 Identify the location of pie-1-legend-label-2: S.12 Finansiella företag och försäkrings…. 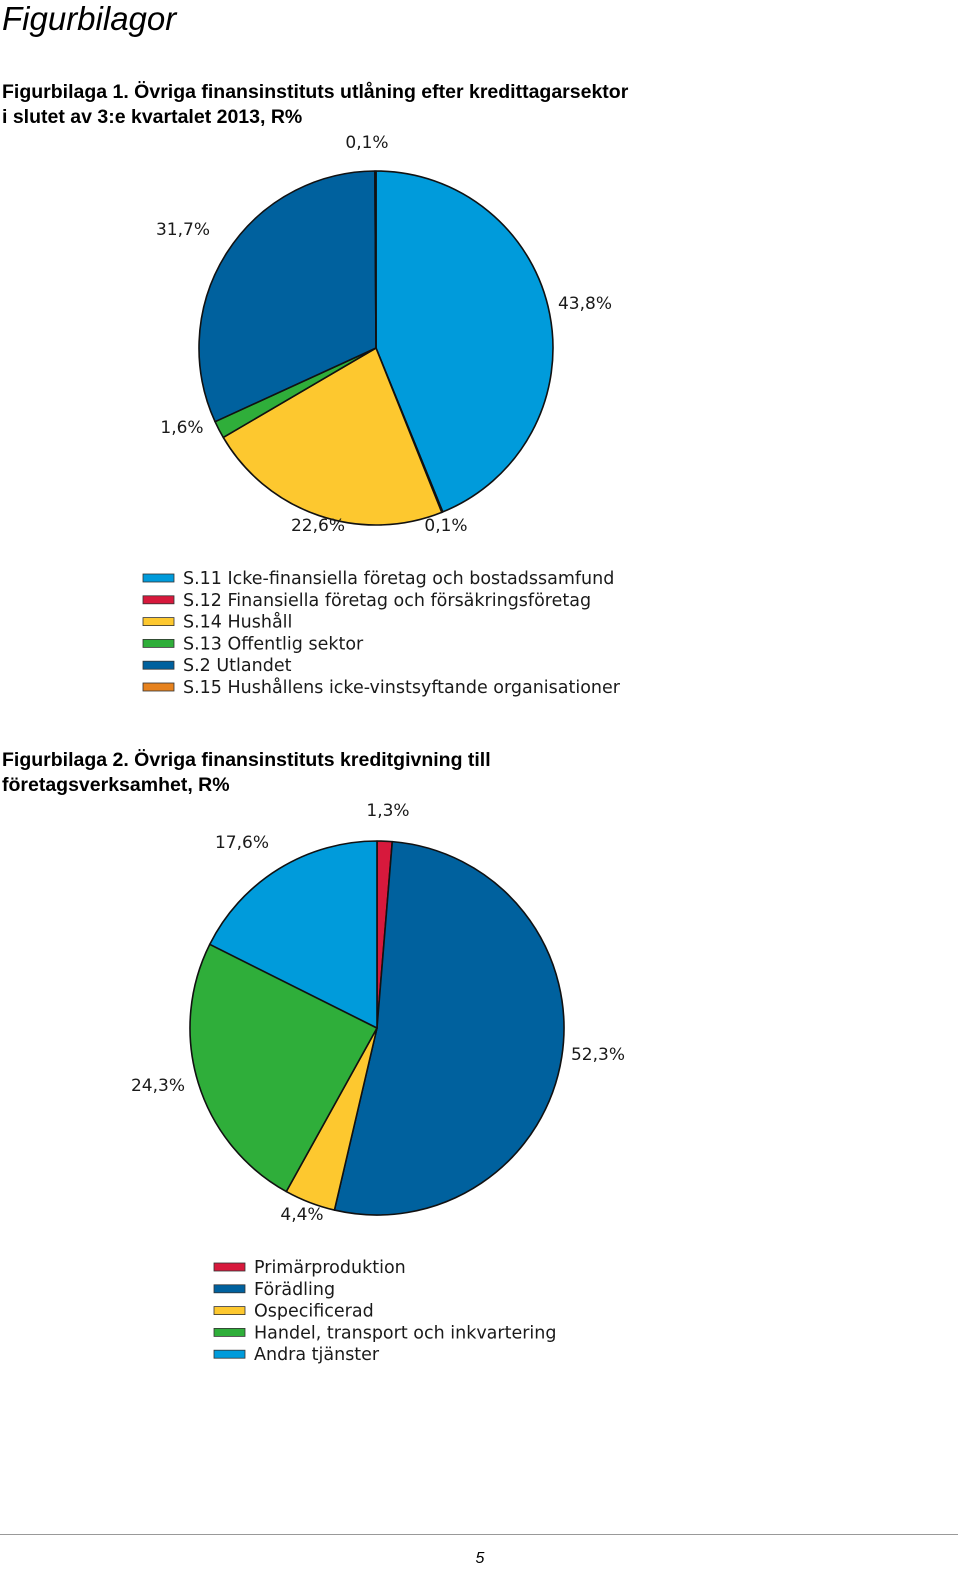
(387, 601).